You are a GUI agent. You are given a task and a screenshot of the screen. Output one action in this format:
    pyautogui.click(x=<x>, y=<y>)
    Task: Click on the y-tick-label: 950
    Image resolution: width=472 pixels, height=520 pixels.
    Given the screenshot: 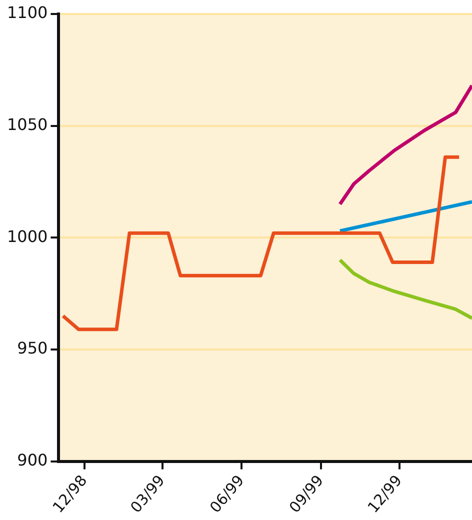 What is the action you would take?
    pyautogui.click(x=32, y=348)
    